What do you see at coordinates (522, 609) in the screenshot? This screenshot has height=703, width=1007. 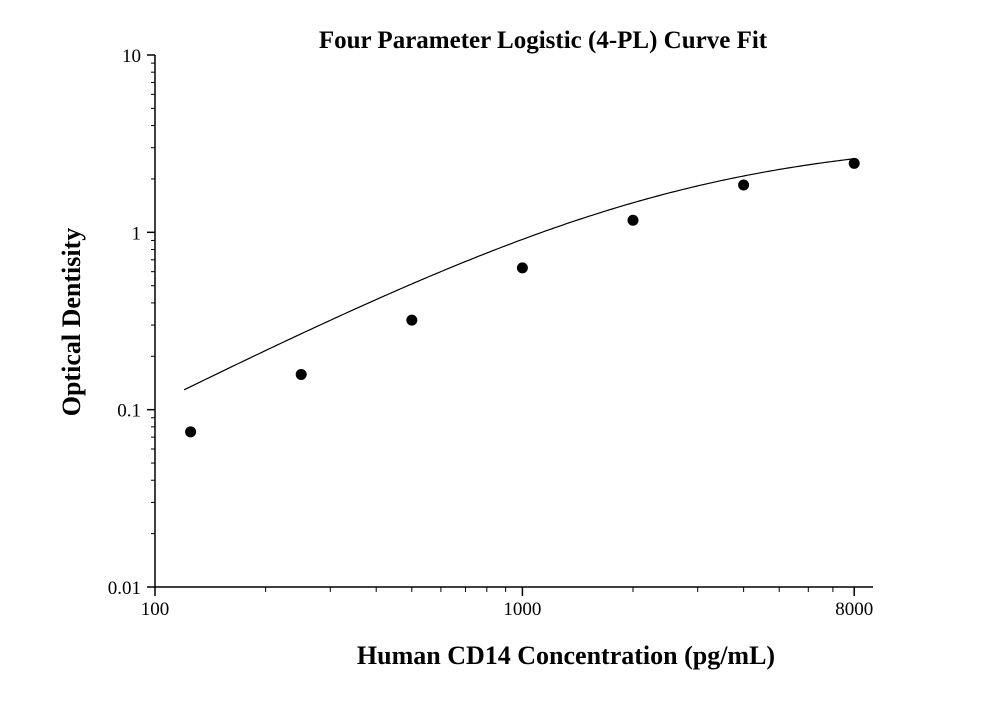 I see `x-tick-label: 1000` at bounding box center [522, 609].